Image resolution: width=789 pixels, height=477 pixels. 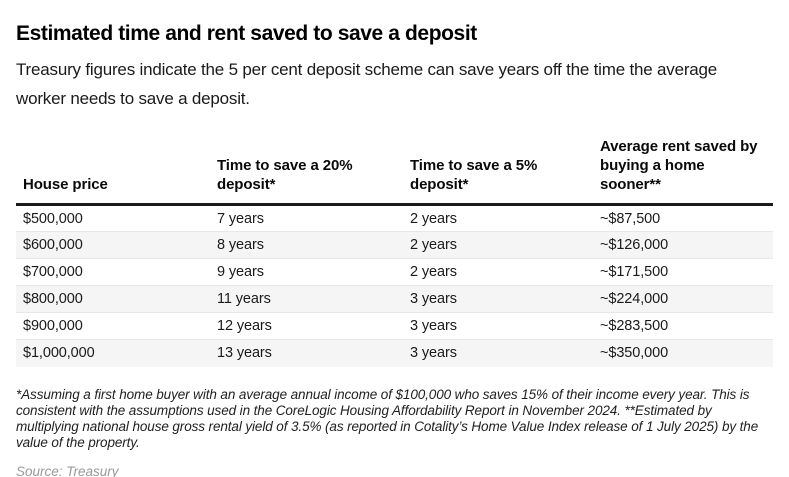 I want to click on table-row: $600,000 8 years 2 years ~$126,000, so click(x=394, y=245).